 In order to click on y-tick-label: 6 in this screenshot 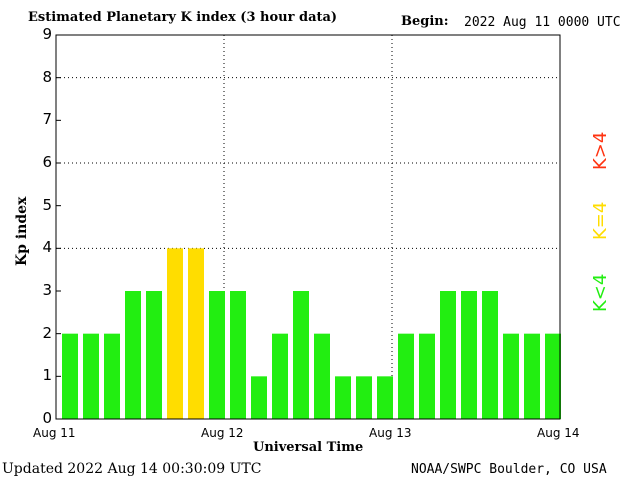, I will do `click(47, 162)`.